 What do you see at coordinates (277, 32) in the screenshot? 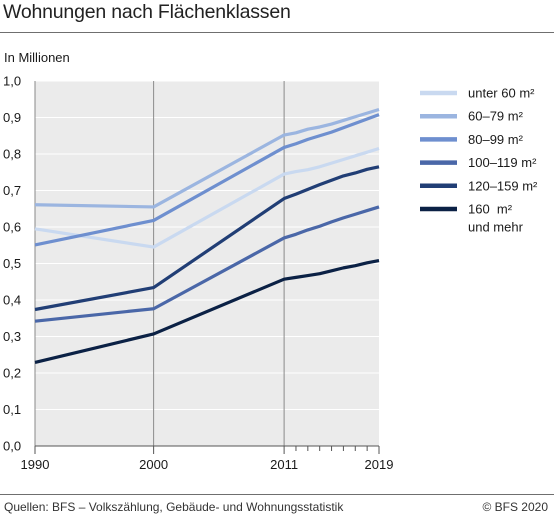
I see `title-divider` at bounding box center [277, 32].